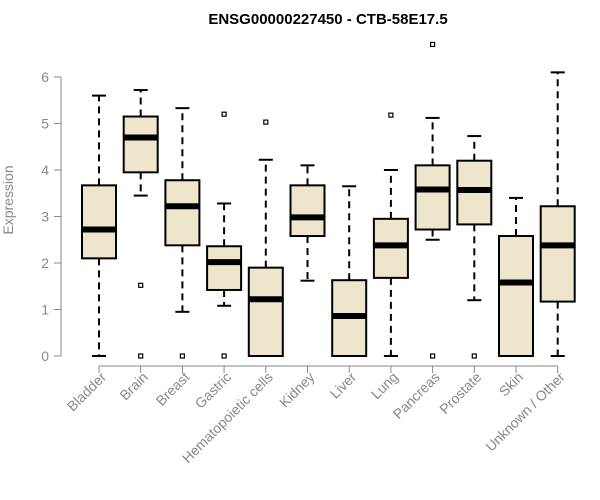 This screenshot has width=600, height=500. What do you see at coordinates (384, 385) in the screenshot?
I see `x-tick-label: Lung` at bounding box center [384, 385].